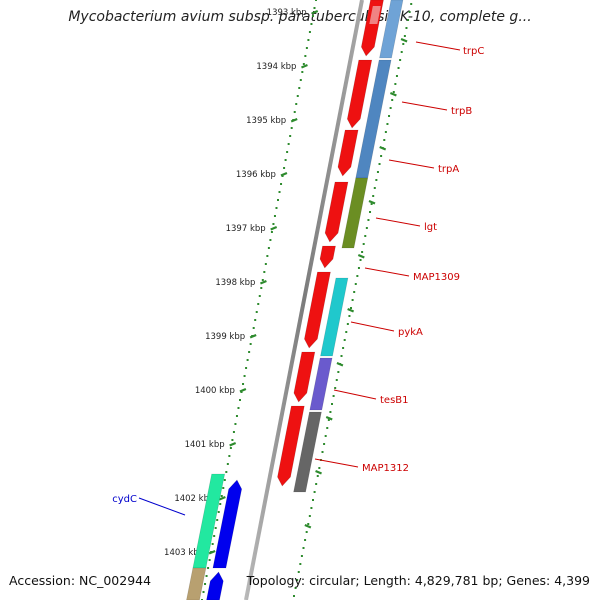 Image resolution: width=600 pixels, height=600 pixels. Describe the element at coordinates (391, 29) in the screenshot. I see `gene-trpC` at that location.